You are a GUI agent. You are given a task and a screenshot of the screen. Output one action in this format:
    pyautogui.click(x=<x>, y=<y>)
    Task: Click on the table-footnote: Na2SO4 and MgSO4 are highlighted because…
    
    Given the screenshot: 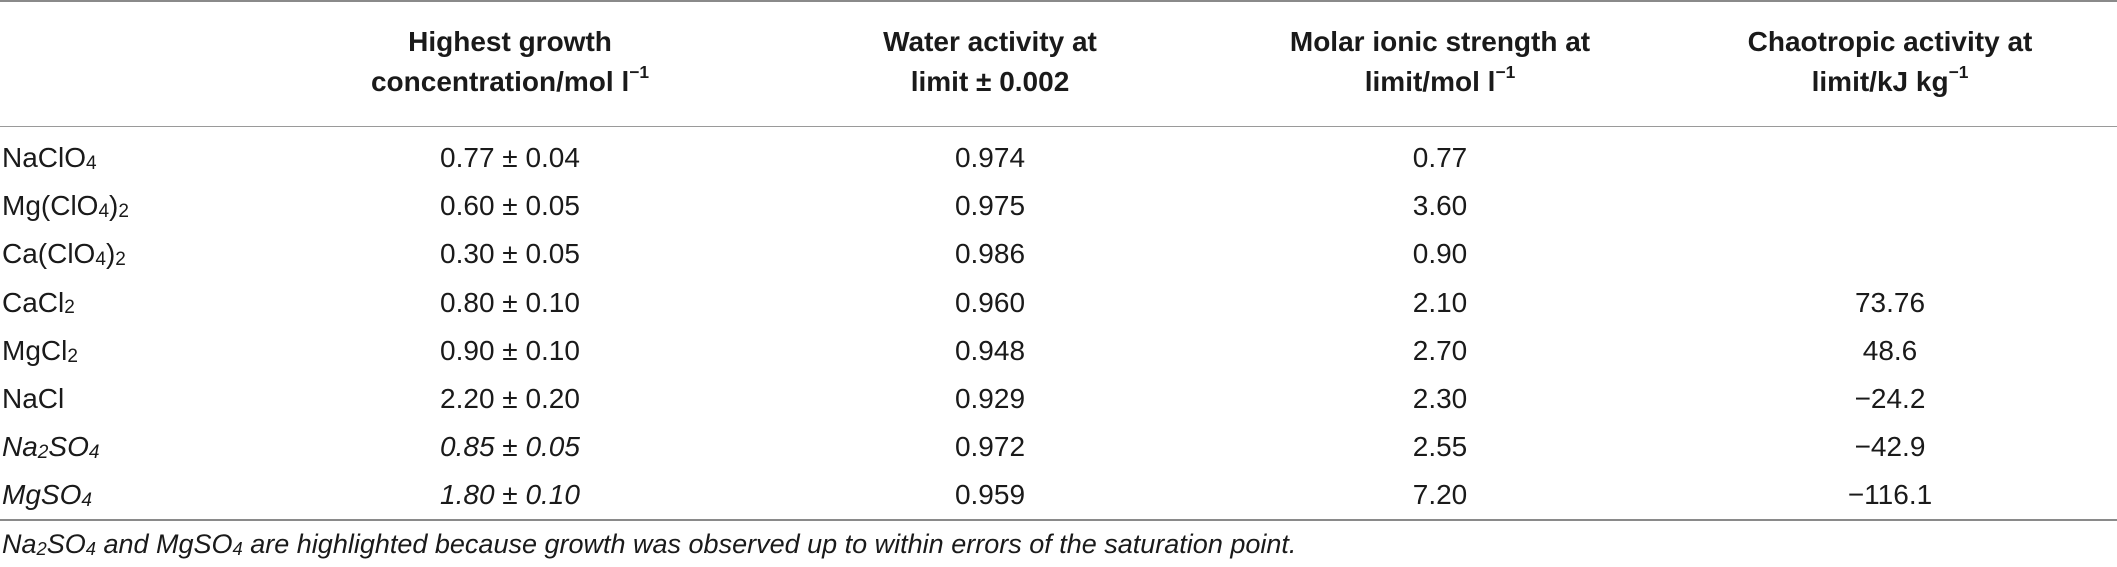 What is the action you would take?
    pyautogui.click(x=649, y=544)
    